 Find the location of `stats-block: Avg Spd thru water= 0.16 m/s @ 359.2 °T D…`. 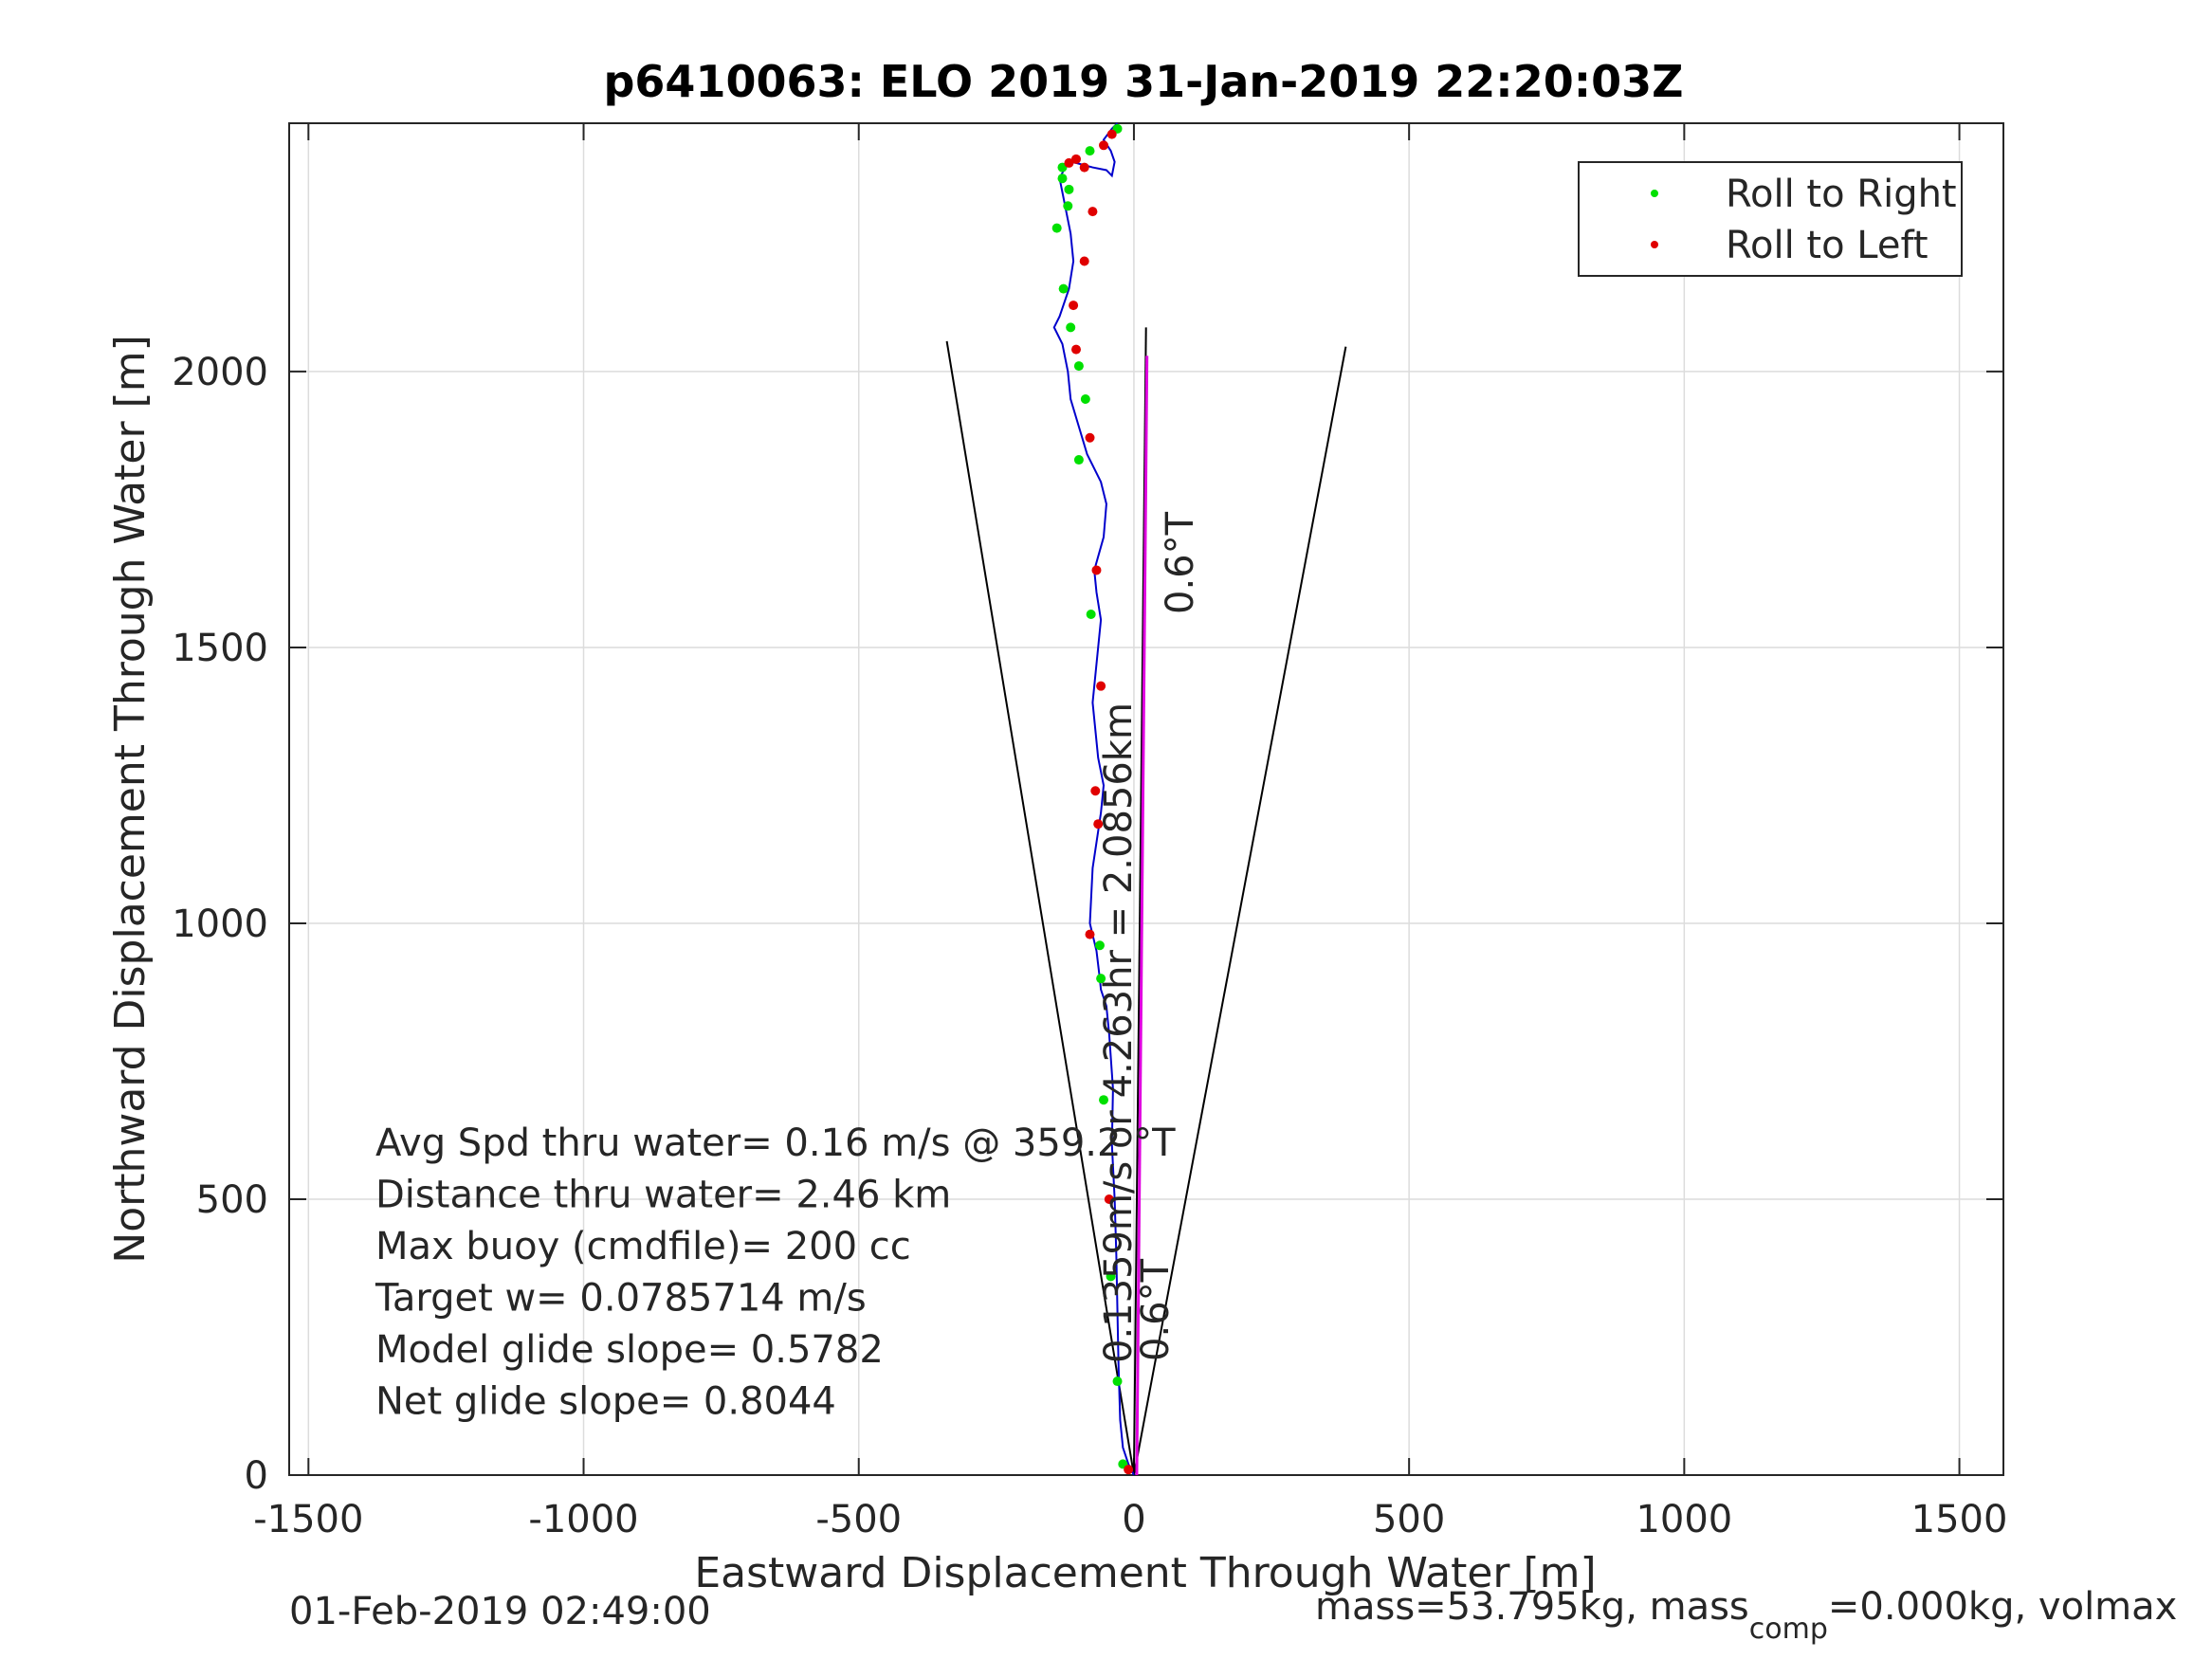

stats-block: Avg Spd thru water= 0.16 m/s @ 359.2 °T D… is located at coordinates (775, 1272).